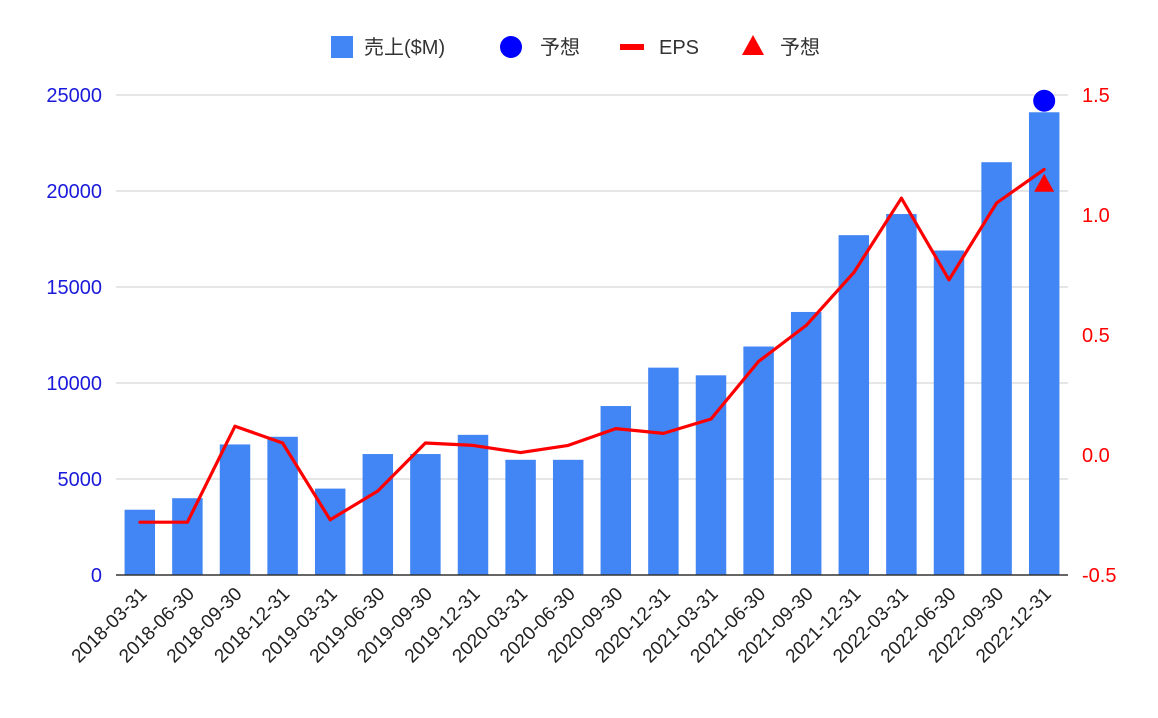  I want to click on markers, so click(1044, 140).